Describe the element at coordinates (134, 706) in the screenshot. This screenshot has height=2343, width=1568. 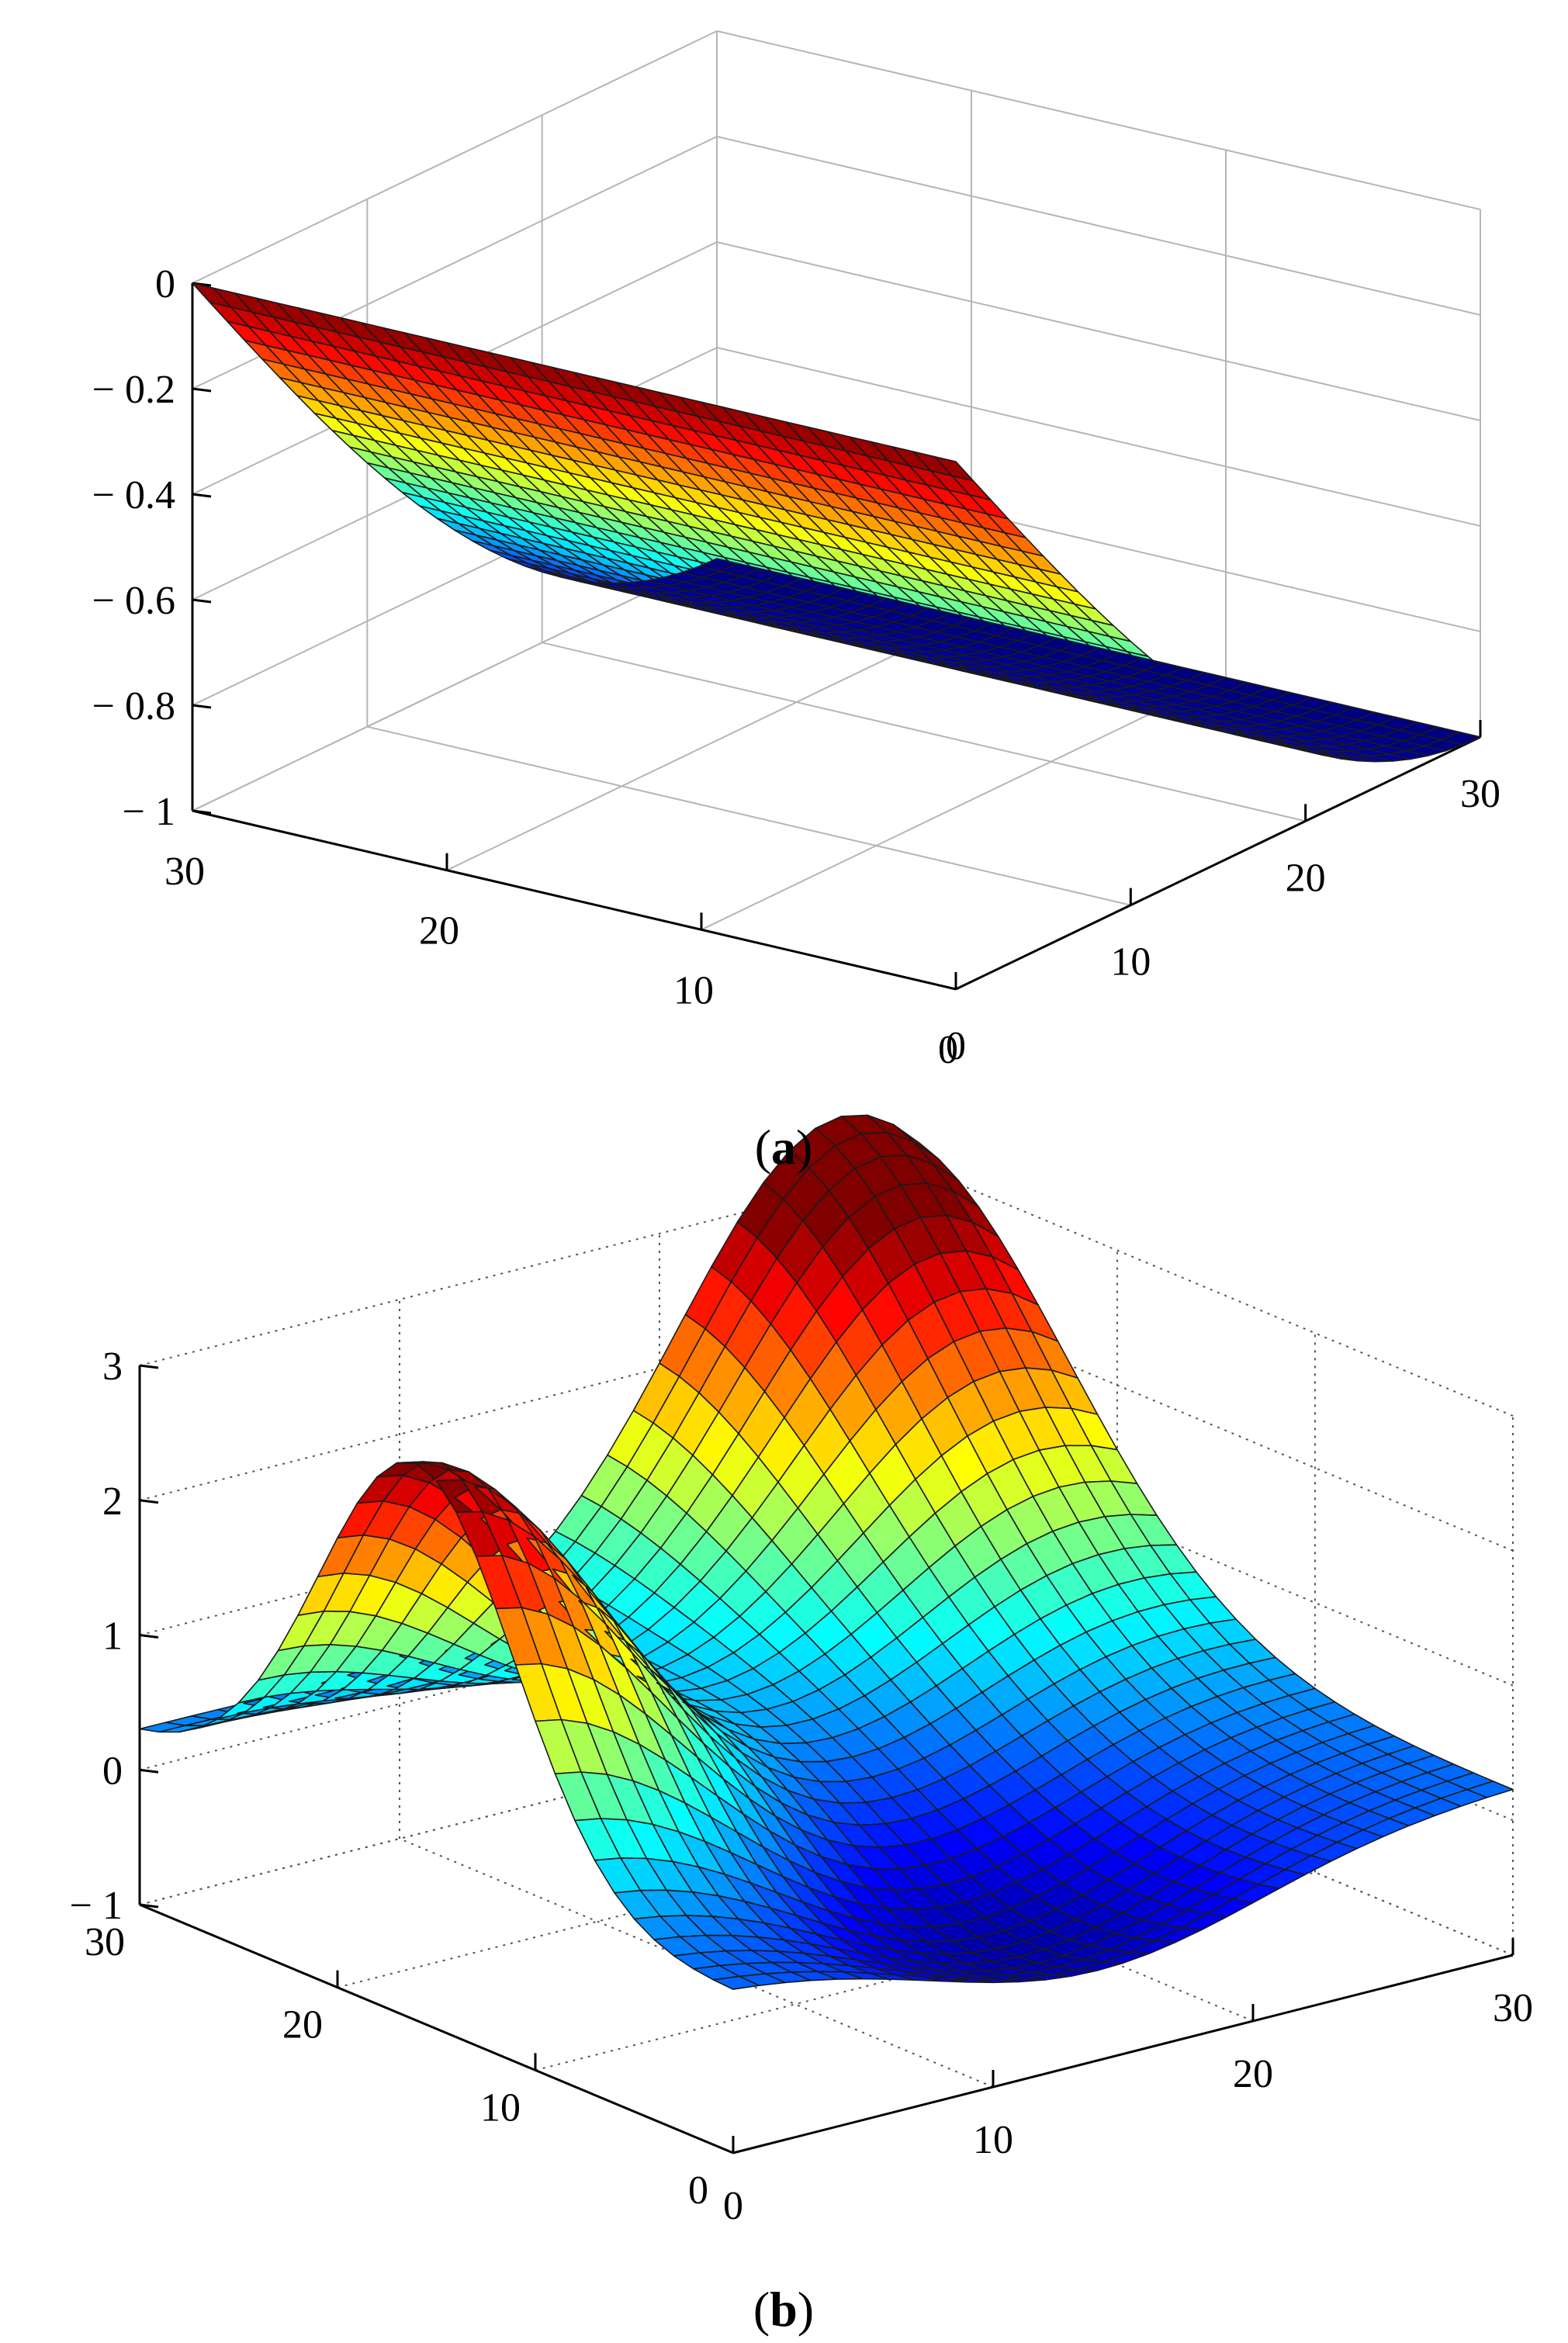
I see `z-tick-label: − 0.8` at that location.